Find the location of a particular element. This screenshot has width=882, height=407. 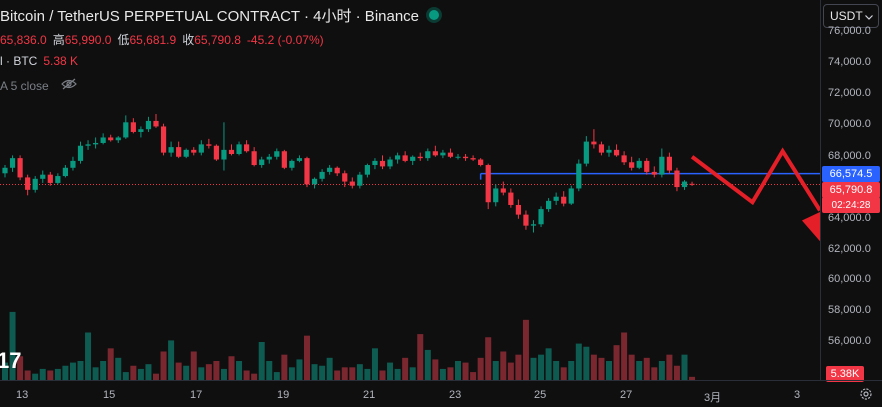

currency-button: USDT is located at coordinates (851, 16).